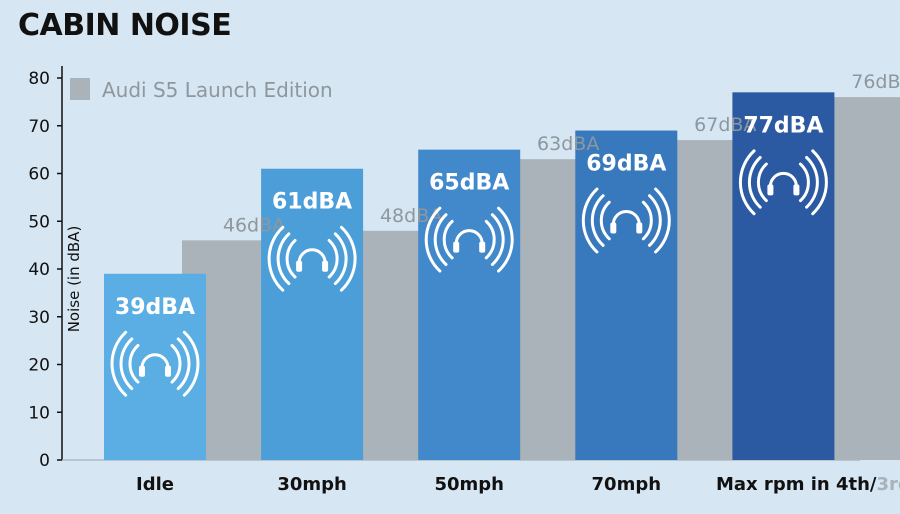  I want to click on comparison-data-label: 46dBA, so click(254, 225).